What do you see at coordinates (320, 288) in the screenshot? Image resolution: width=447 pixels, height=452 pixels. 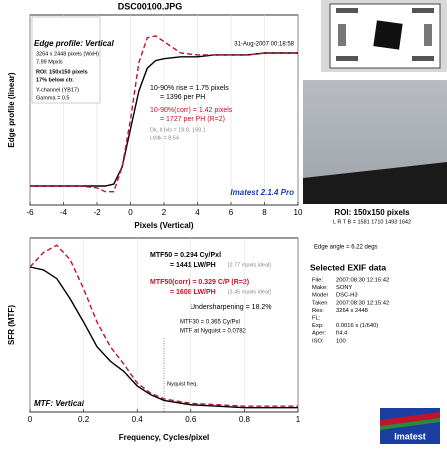 I see `exif-key: Make:` at bounding box center [320, 288].